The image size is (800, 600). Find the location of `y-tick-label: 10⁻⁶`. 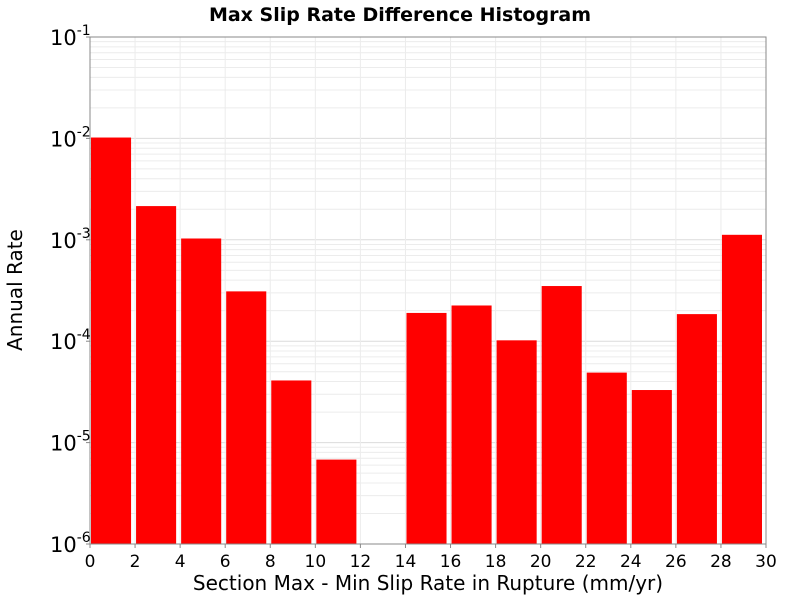

y-tick-label: 10⁻⁶ is located at coordinates (70, 543).